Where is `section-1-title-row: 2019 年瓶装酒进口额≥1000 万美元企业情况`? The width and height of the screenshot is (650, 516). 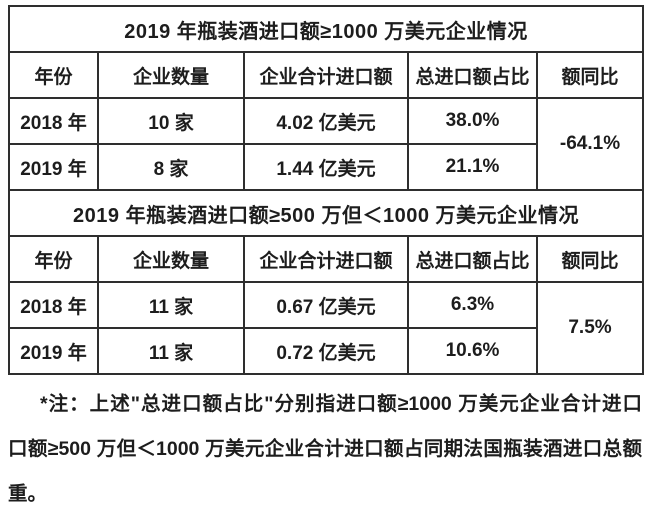 section-1-title-row: 2019 年瓶装酒进口额≥1000 万美元企业情况 is located at coordinates (326, 29).